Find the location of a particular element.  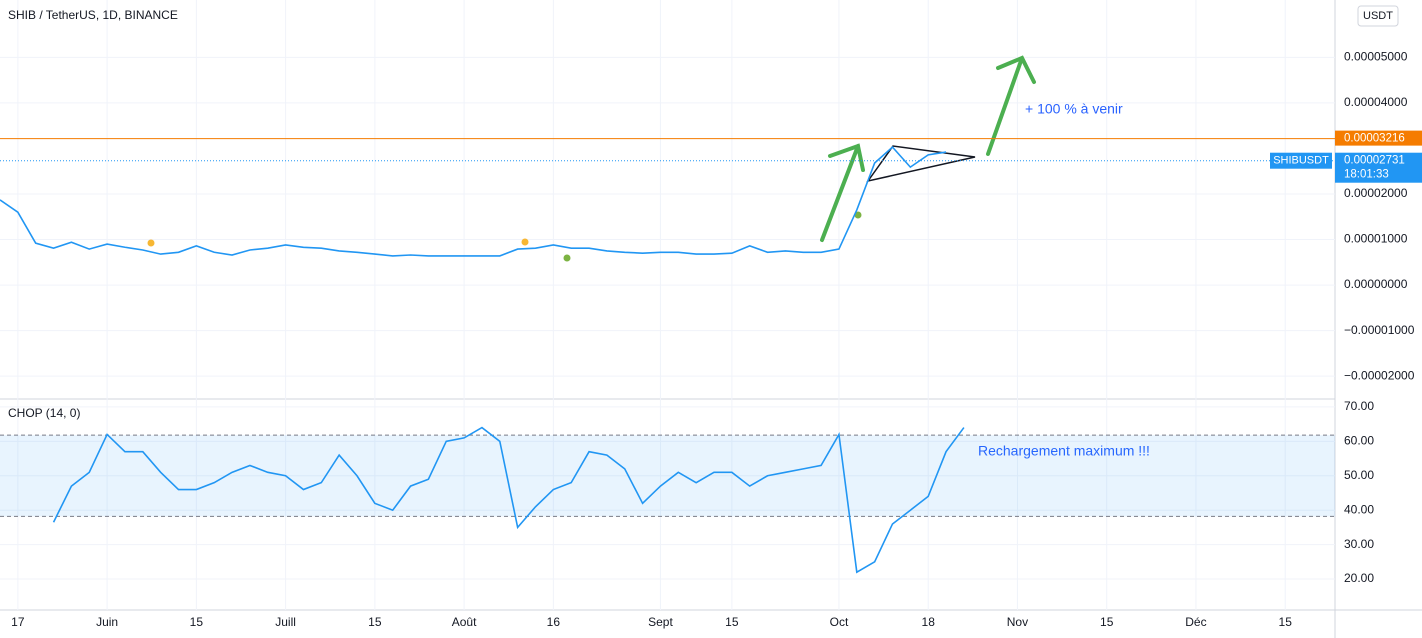

x-tick-label: Déc is located at coordinates (1195, 622).